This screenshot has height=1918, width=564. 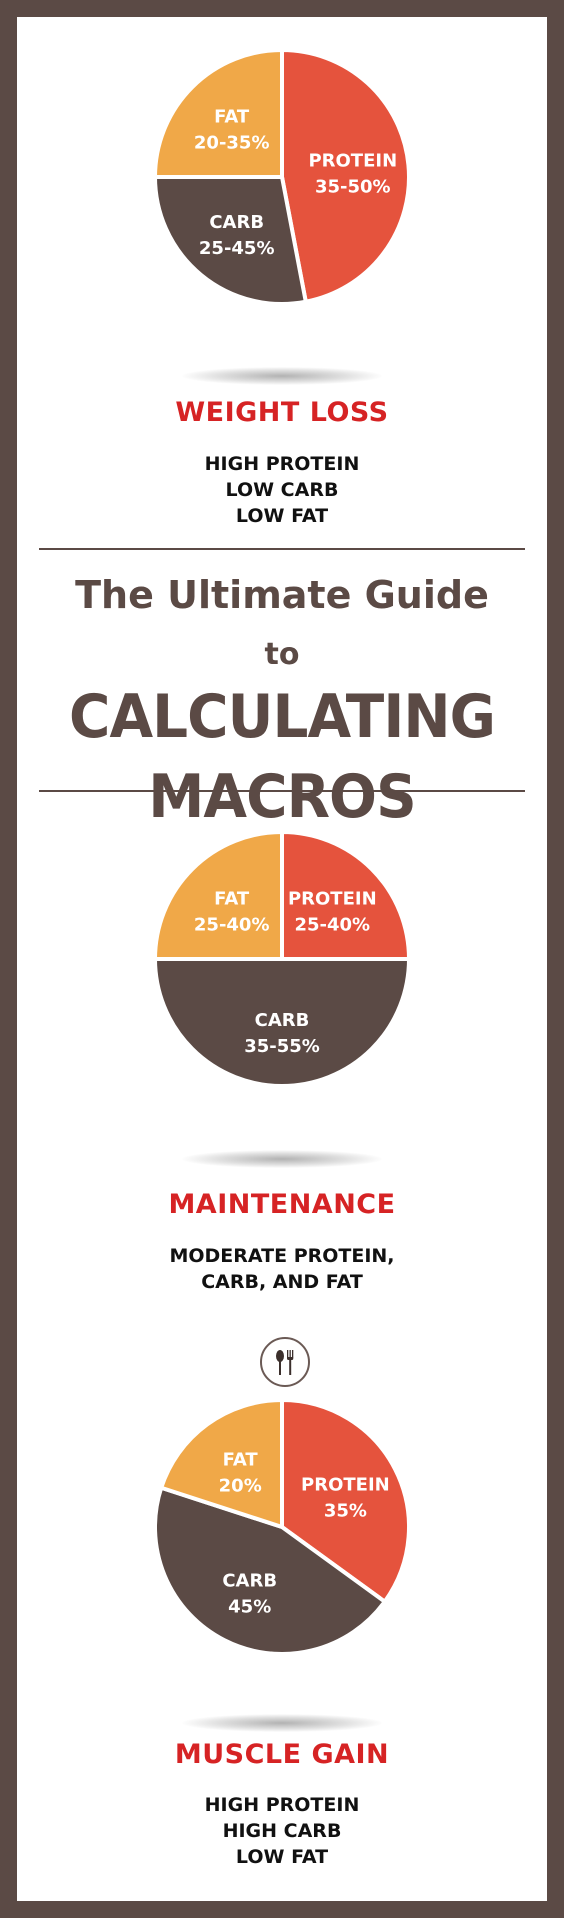 I want to click on guide-headline-line2: to, so click(x=282, y=654).